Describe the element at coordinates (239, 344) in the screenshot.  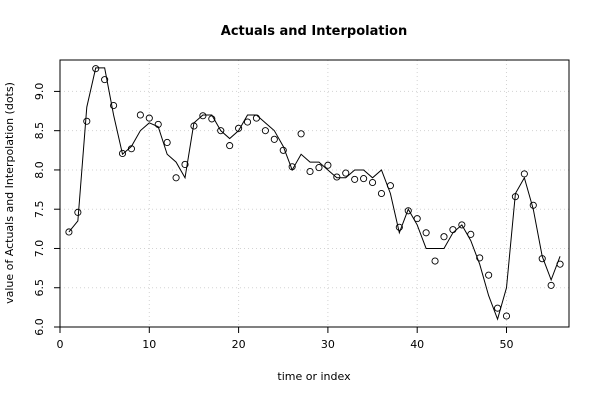
I see `x-tick-label: 20` at that location.